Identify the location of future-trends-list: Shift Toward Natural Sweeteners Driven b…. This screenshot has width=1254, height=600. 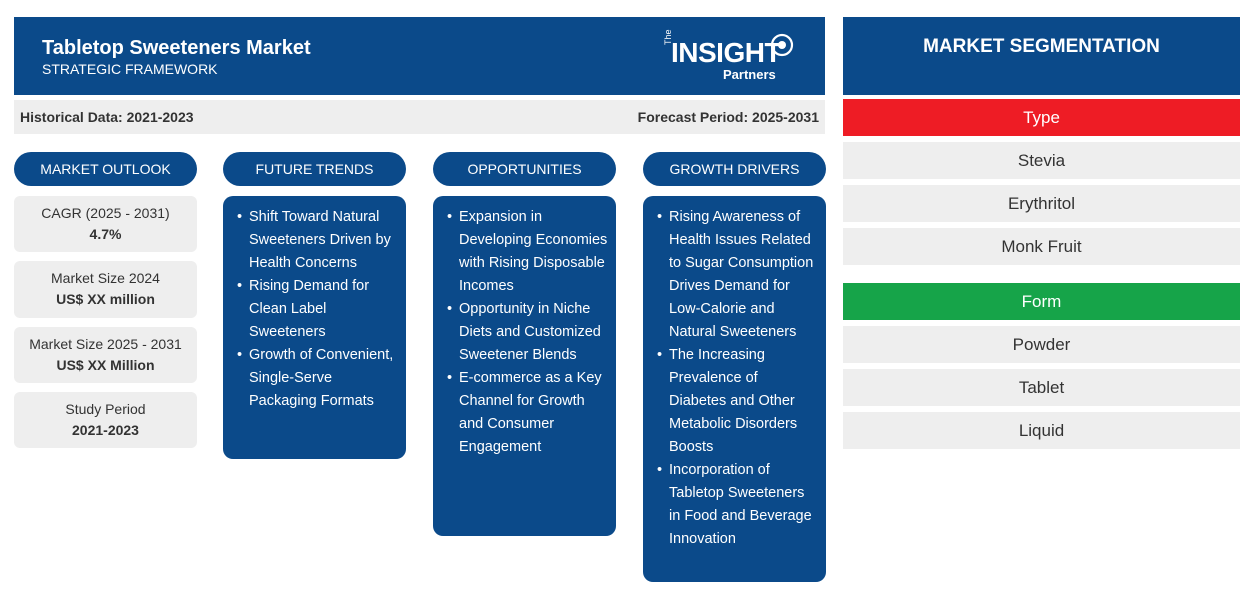
(314, 327).